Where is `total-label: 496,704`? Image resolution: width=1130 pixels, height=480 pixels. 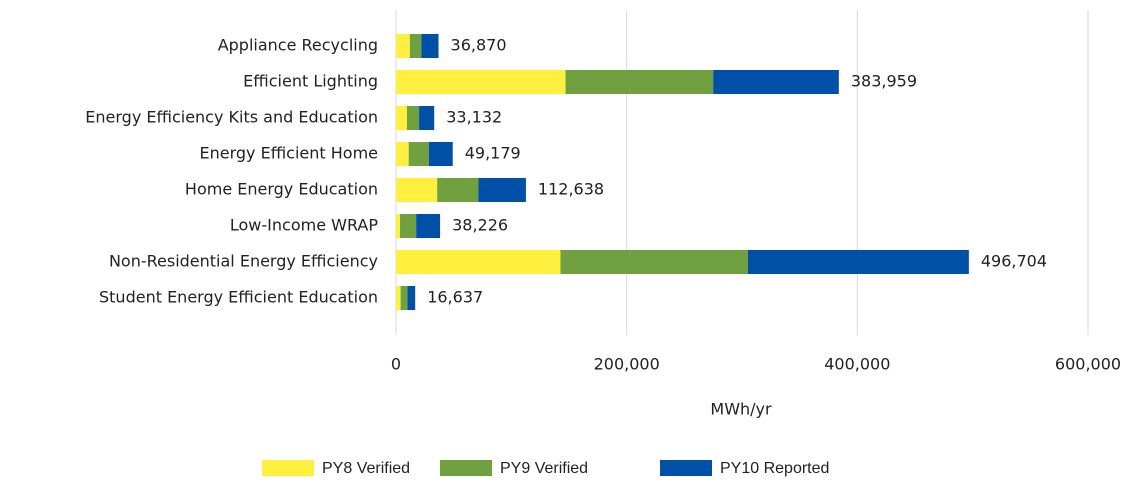 total-label: 496,704 is located at coordinates (1014, 261).